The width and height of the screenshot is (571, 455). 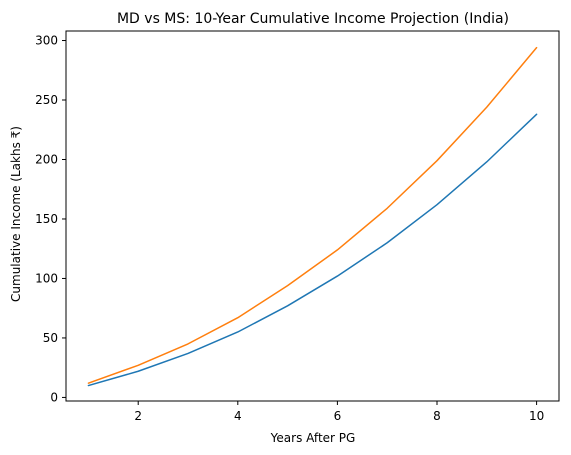 I want to click on y-tick-label: 200, so click(x=46, y=159).